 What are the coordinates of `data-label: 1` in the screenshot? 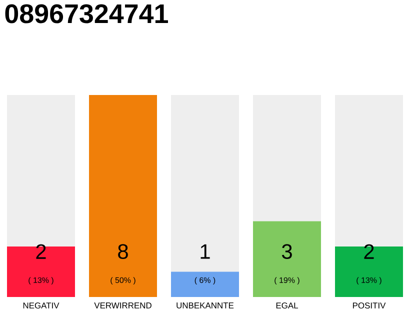 It's located at (205, 251).